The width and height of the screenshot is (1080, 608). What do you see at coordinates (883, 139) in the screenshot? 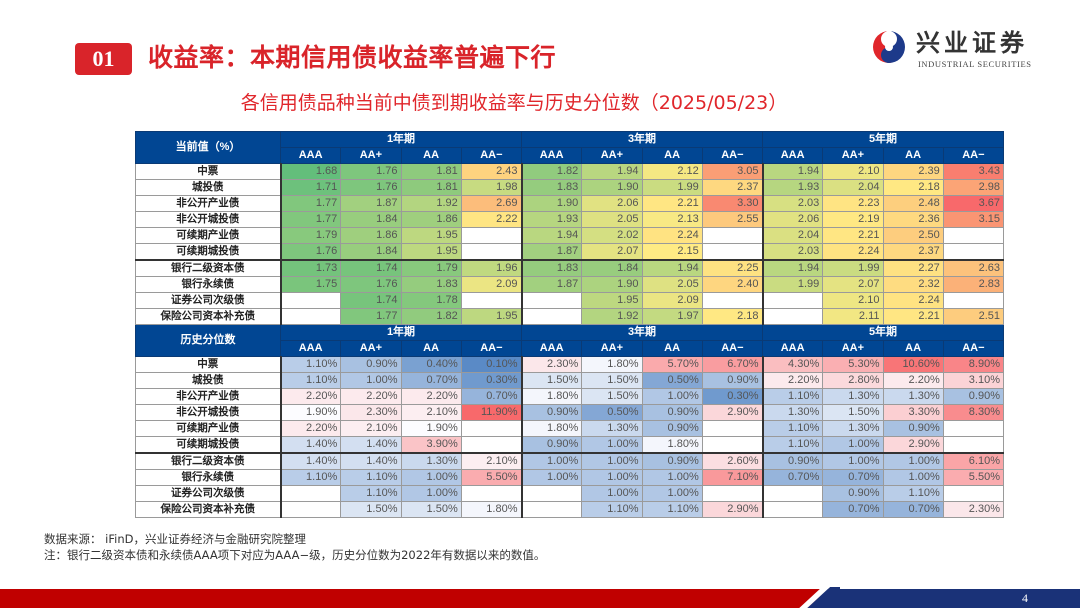
I see `period-header: 5年期` at bounding box center [883, 139].